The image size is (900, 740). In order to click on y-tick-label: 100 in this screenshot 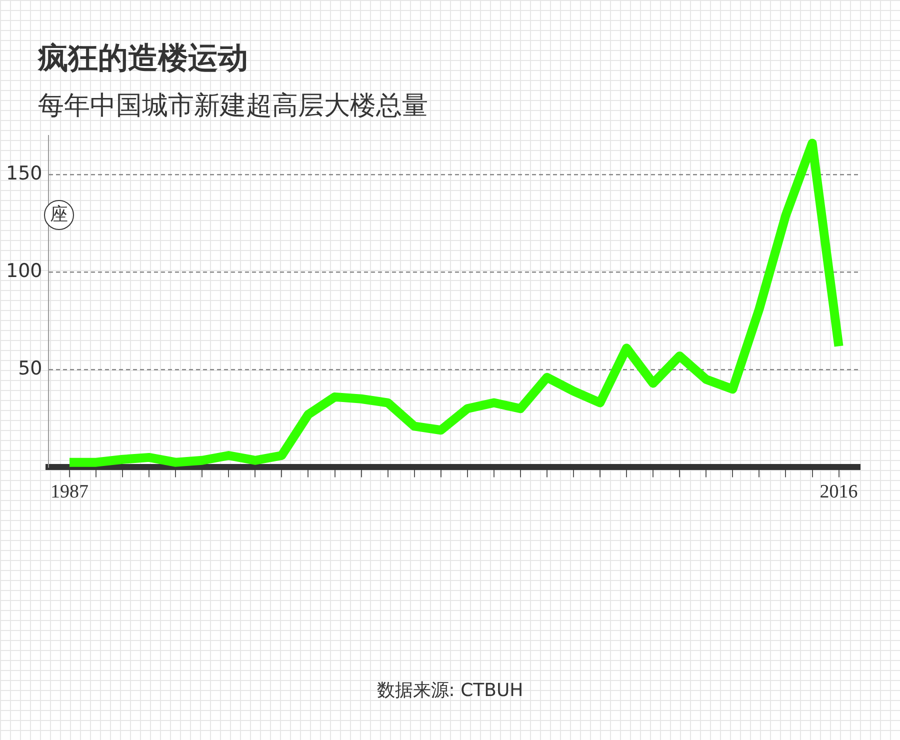, I will do `click(24, 271)`.